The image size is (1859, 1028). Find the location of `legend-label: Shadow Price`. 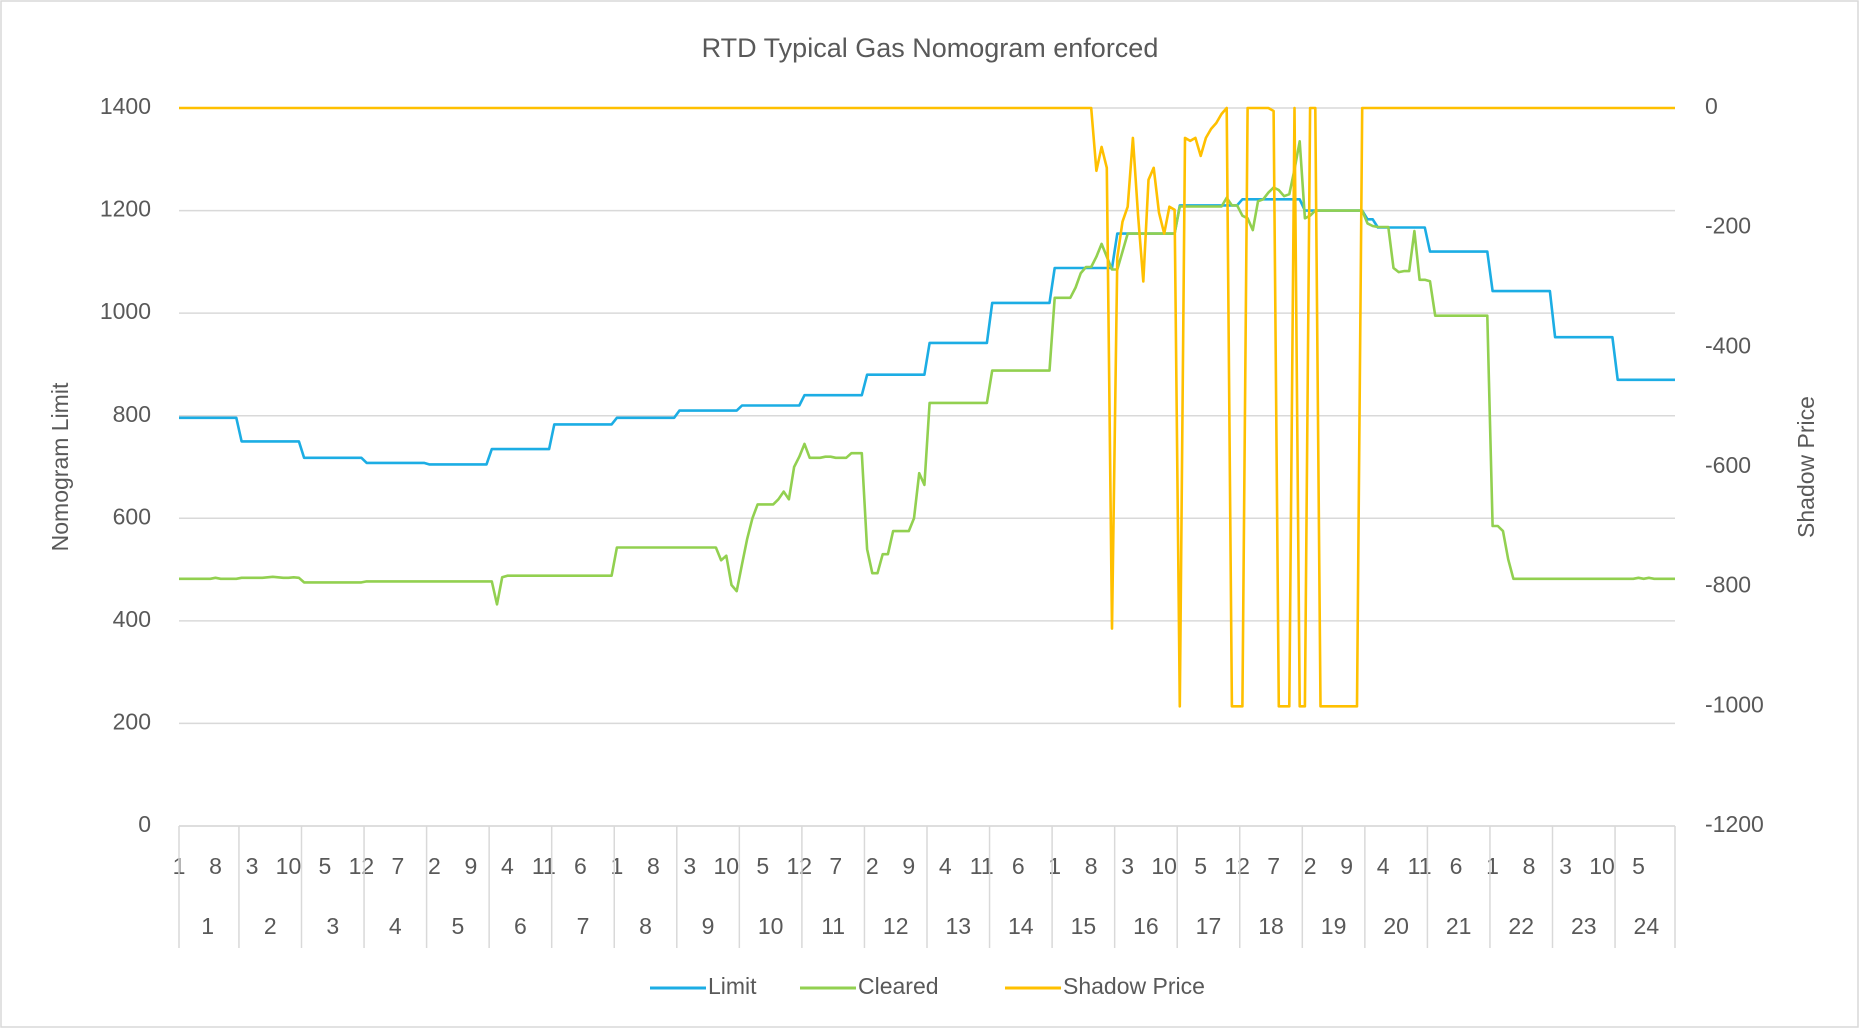

legend-label: Shadow Price is located at coordinates (1134, 986).